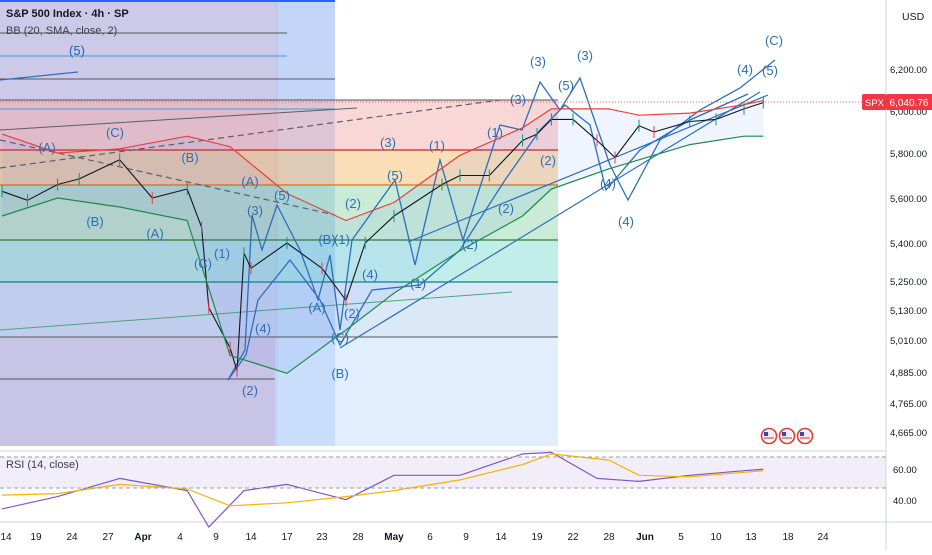 The image size is (932, 555). What do you see at coordinates (42, 465) in the screenshot?
I see `rsi-indicator-label: RSI (14, close)` at bounding box center [42, 465].